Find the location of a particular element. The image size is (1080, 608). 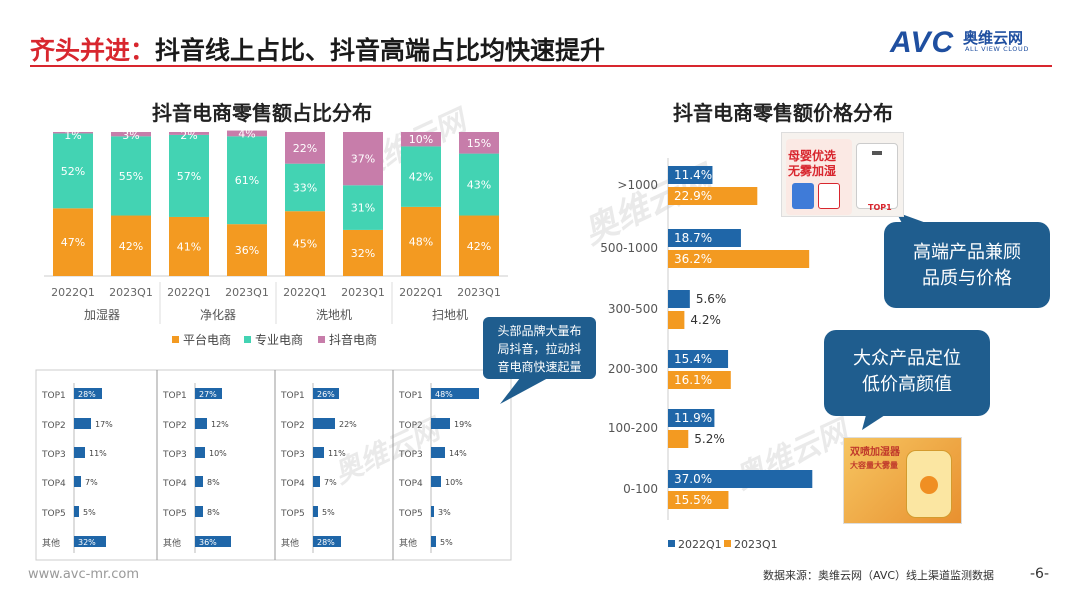

callout-line: 音电商快速起量 is located at coordinates (539, 367).